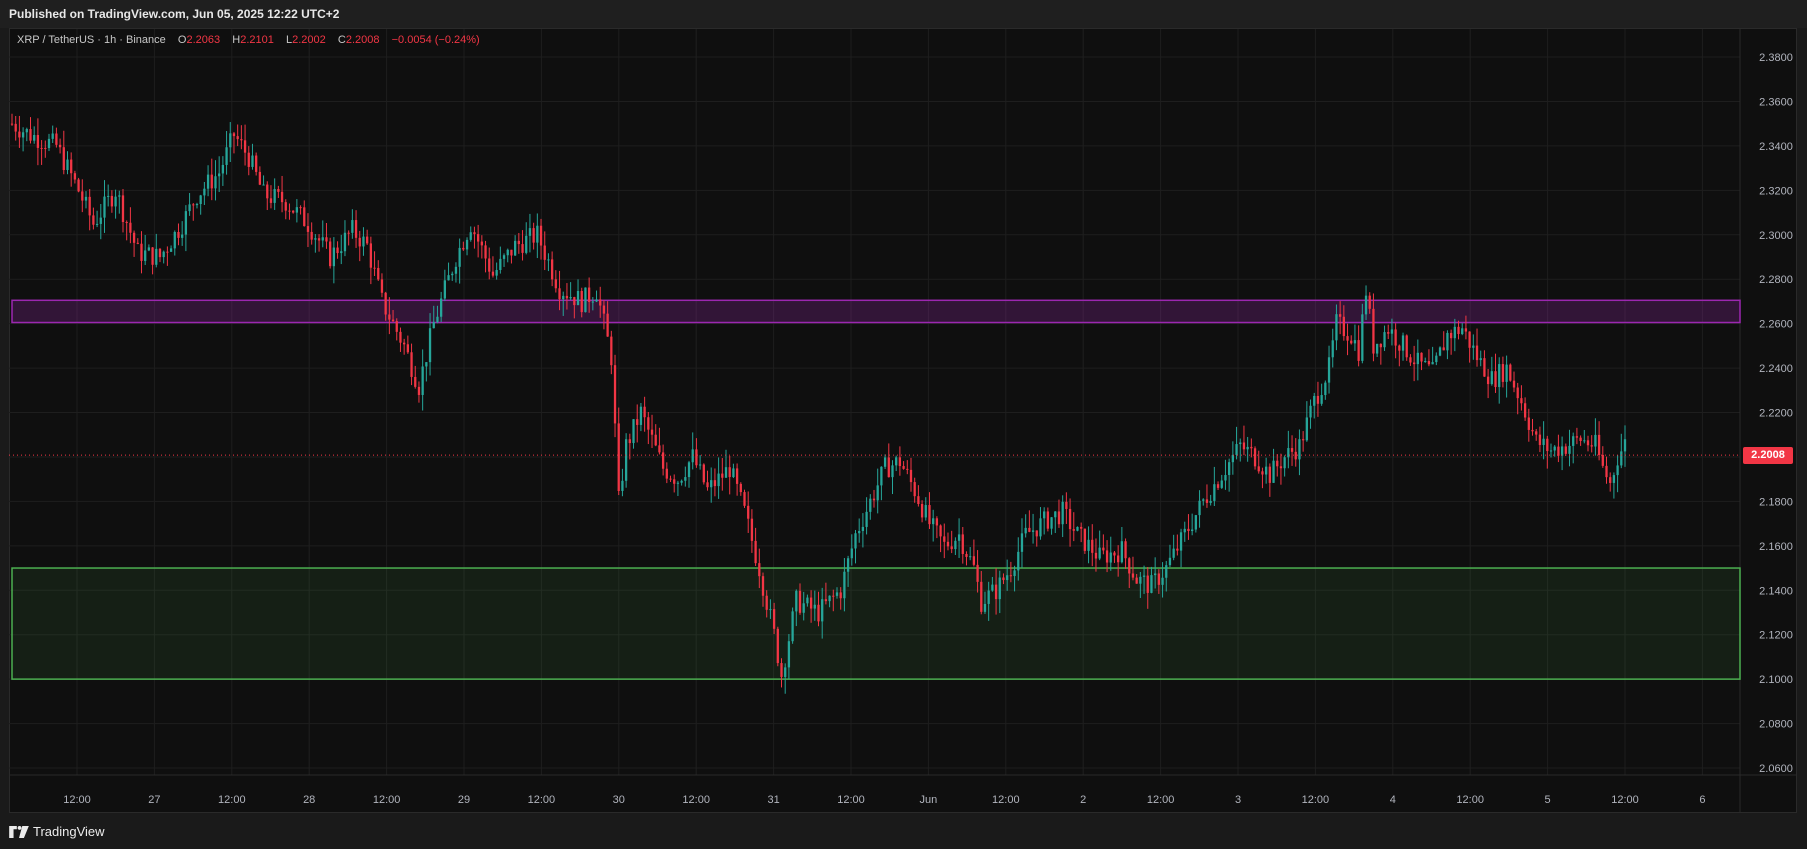 The width and height of the screenshot is (1807, 849). What do you see at coordinates (57, 831) in the screenshot?
I see `tradingview-brand: TradingView` at bounding box center [57, 831].